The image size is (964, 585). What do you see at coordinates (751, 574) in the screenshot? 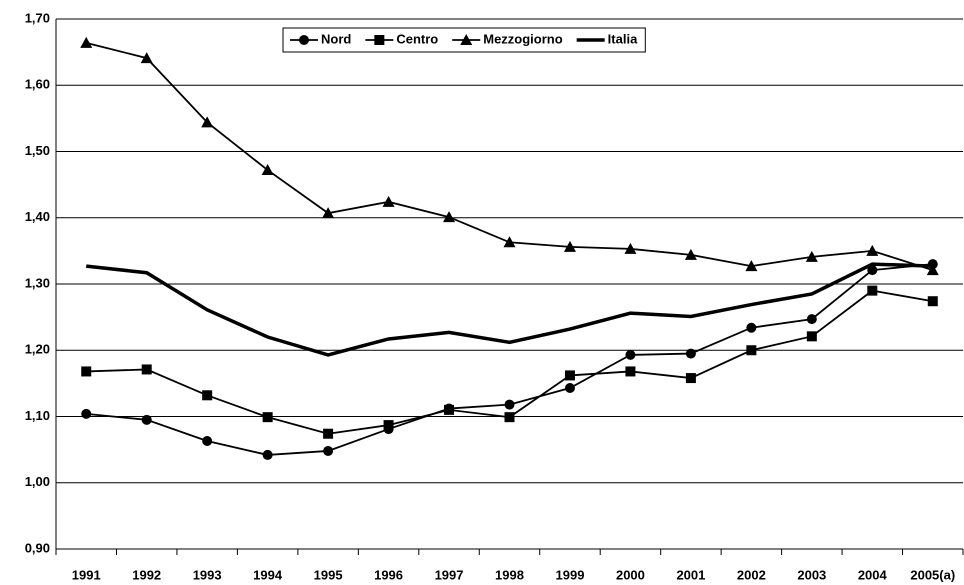
I see `x-tick-label: 2002` at bounding box center [751, 574].